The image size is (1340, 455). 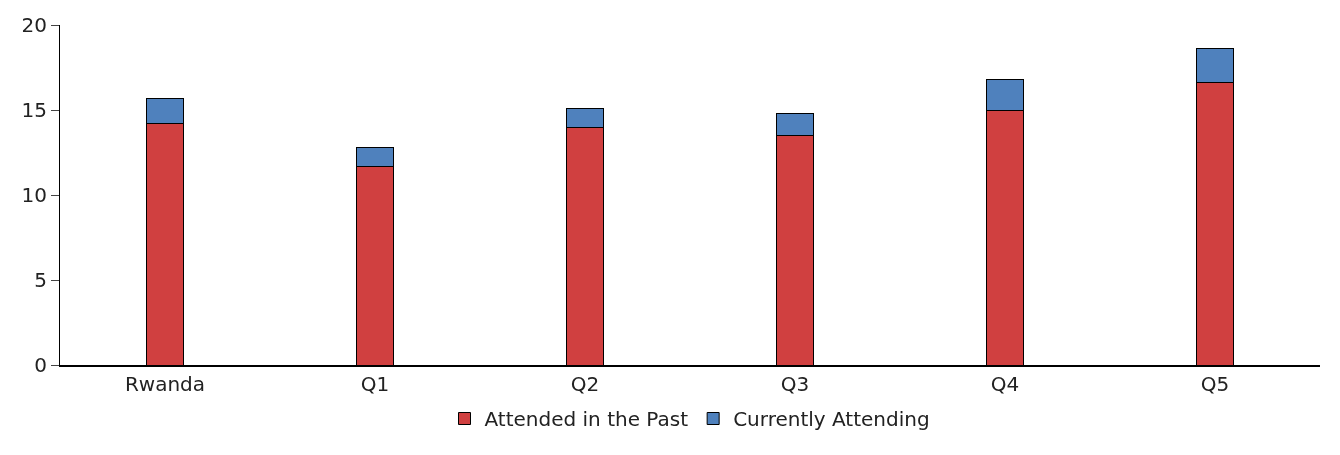 I want to click on y-tick-label: 0, so click(x=40, y=365).